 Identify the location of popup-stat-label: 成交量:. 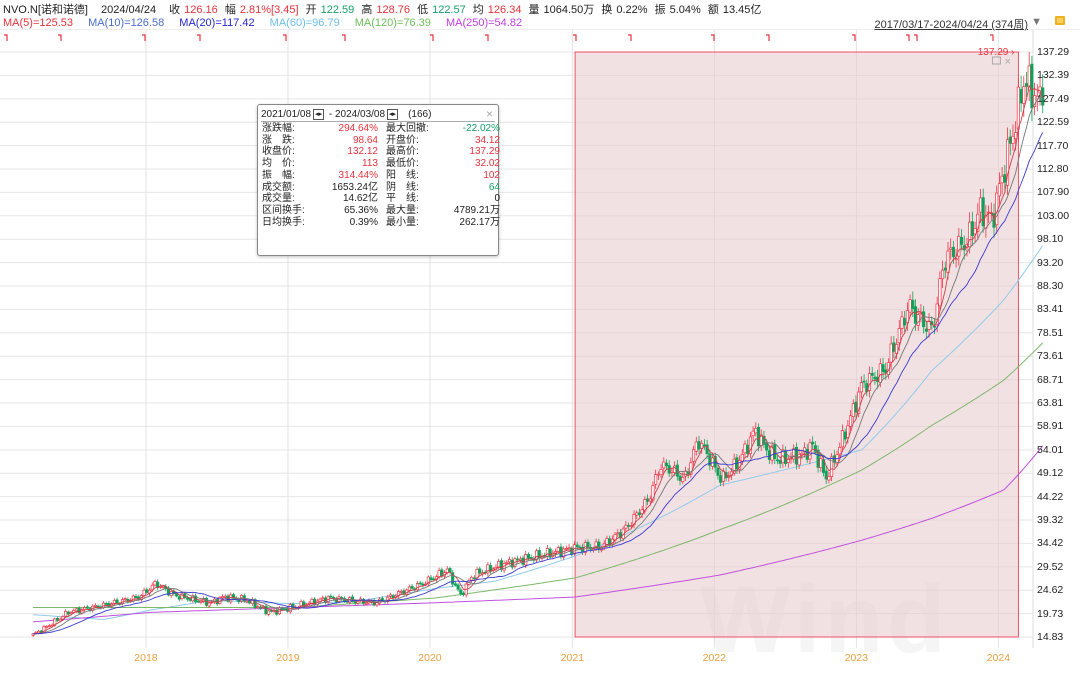
(278, 199).